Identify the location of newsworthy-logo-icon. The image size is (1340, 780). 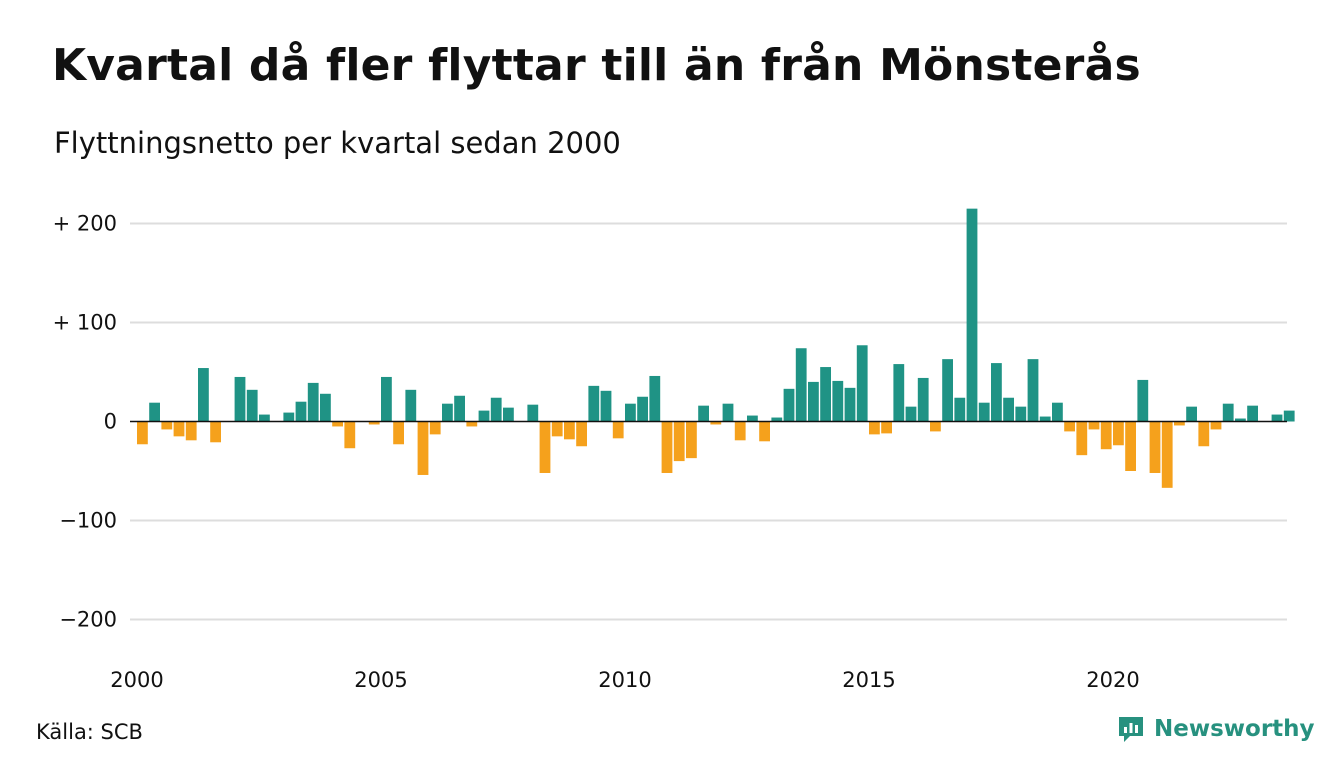
(1131, 729).